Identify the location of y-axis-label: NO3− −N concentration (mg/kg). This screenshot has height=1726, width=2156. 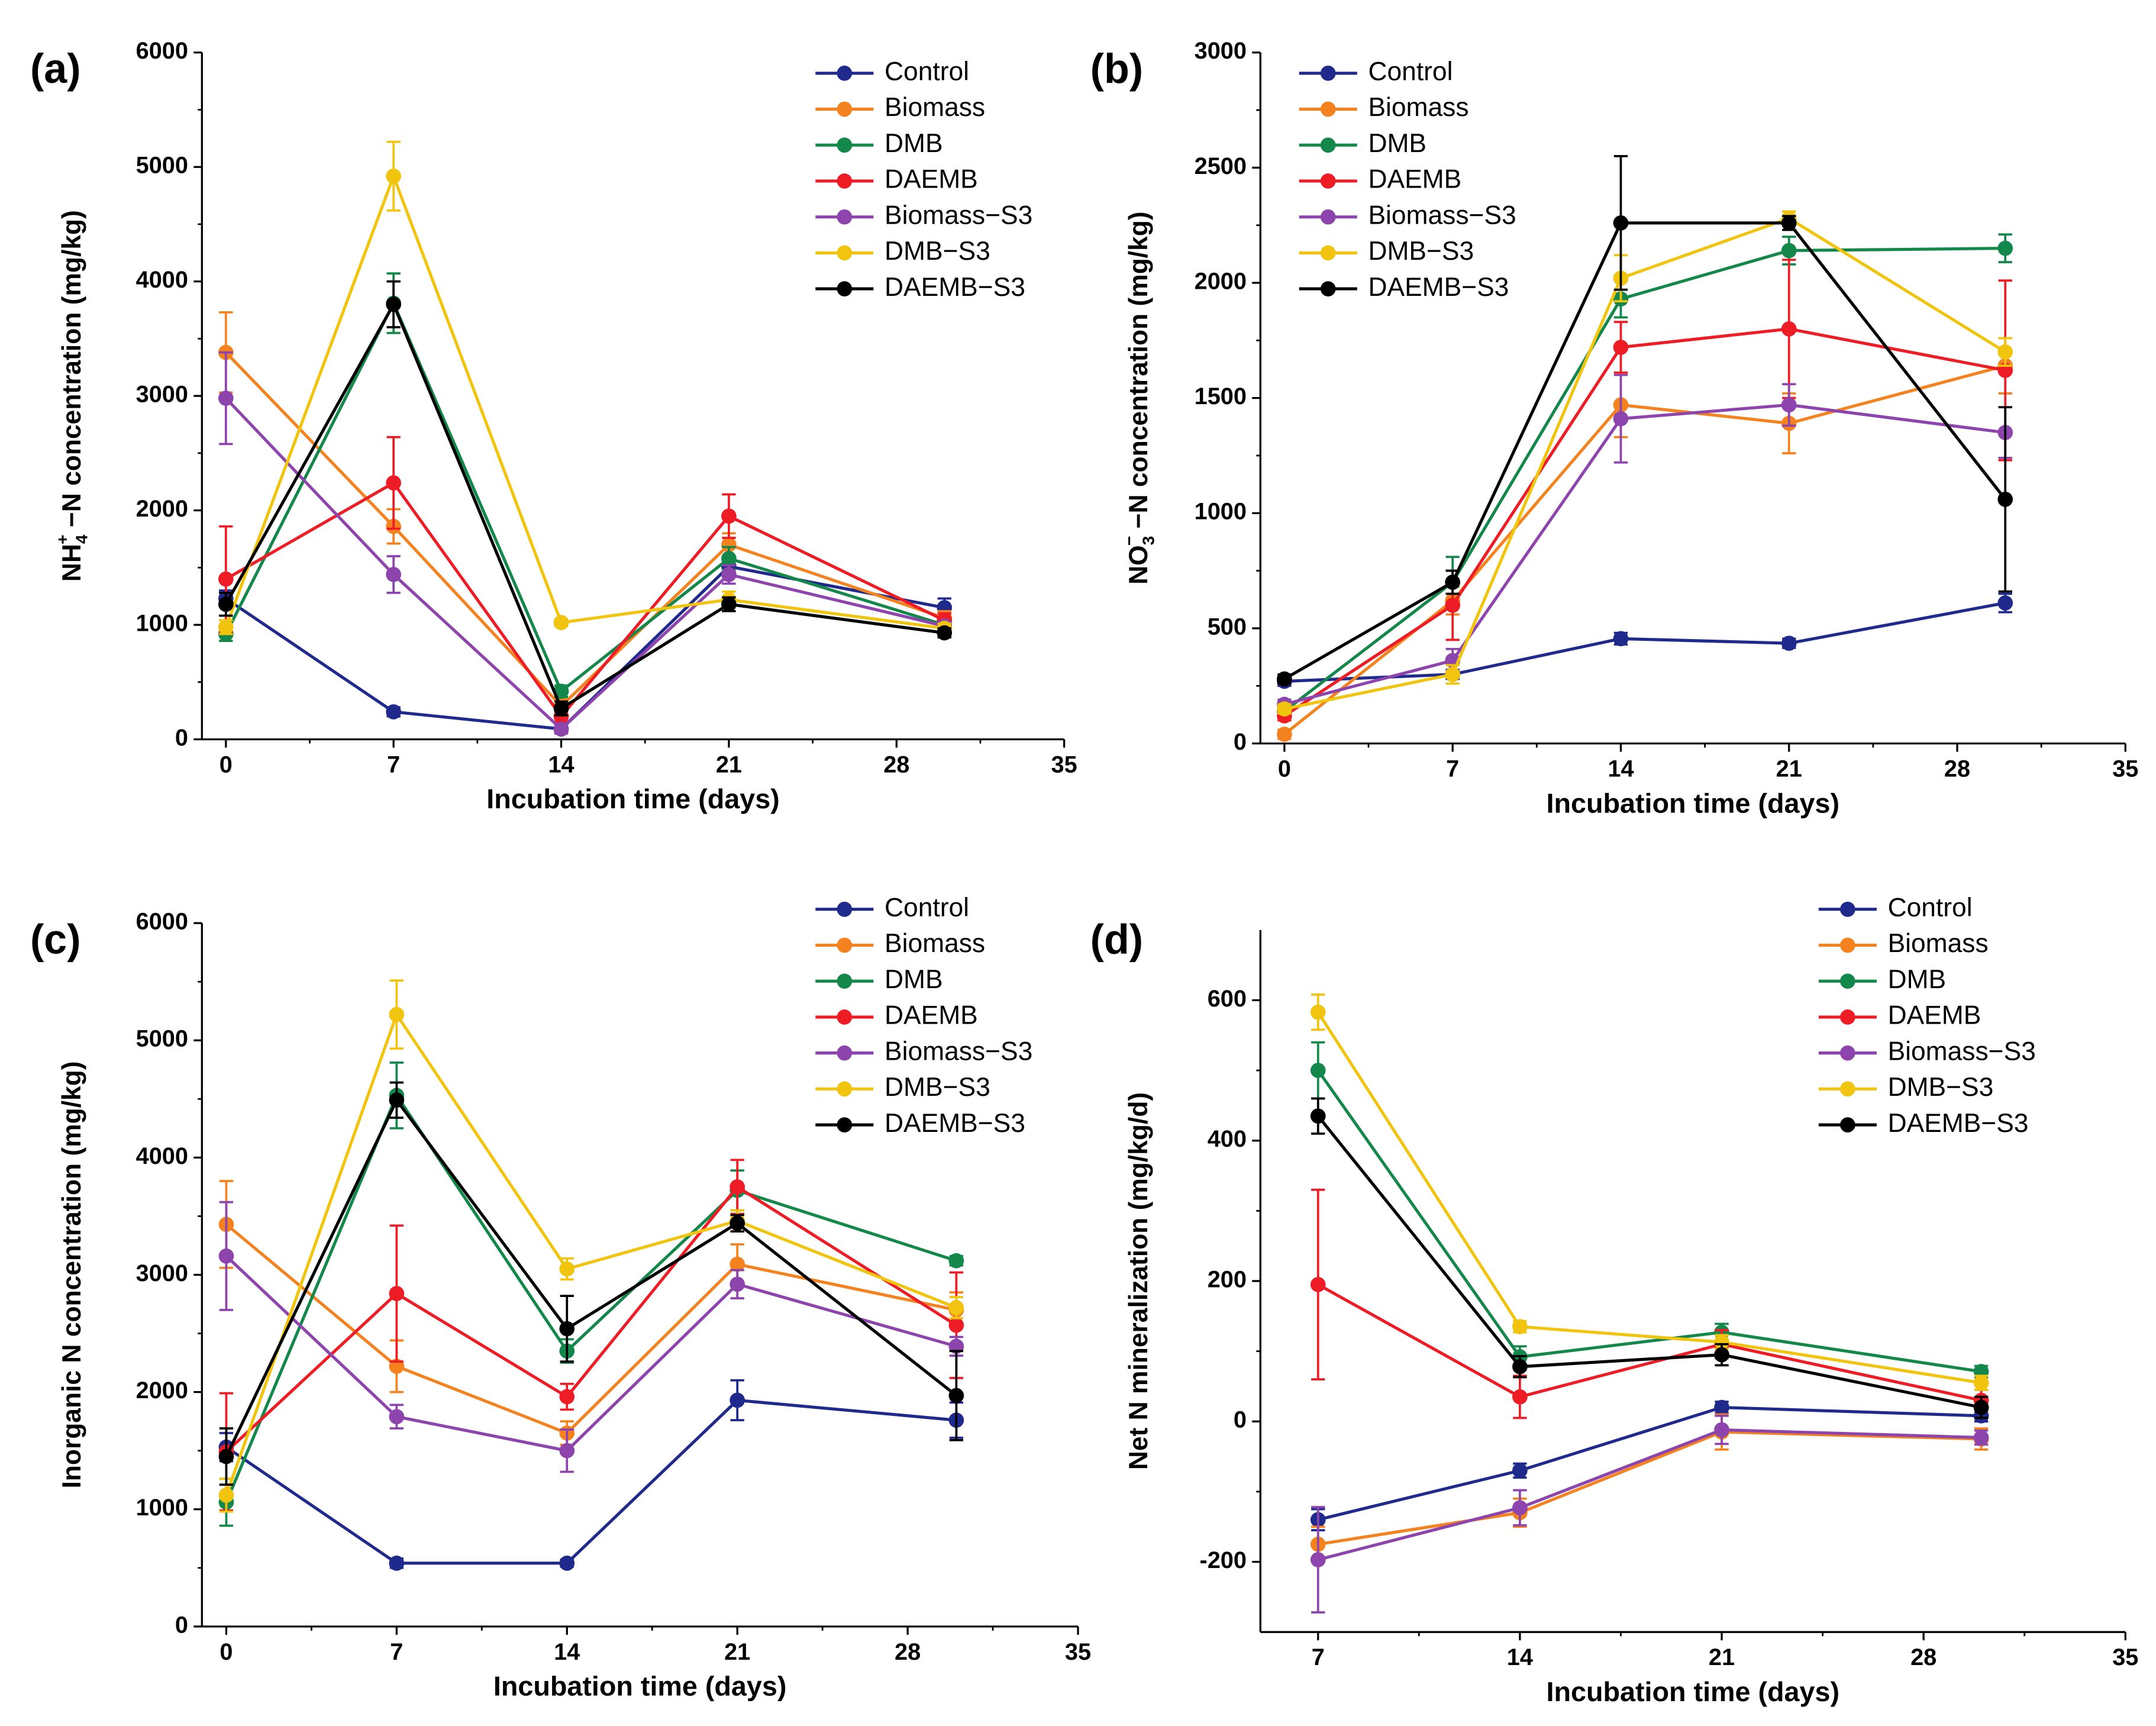
(1139, 398).